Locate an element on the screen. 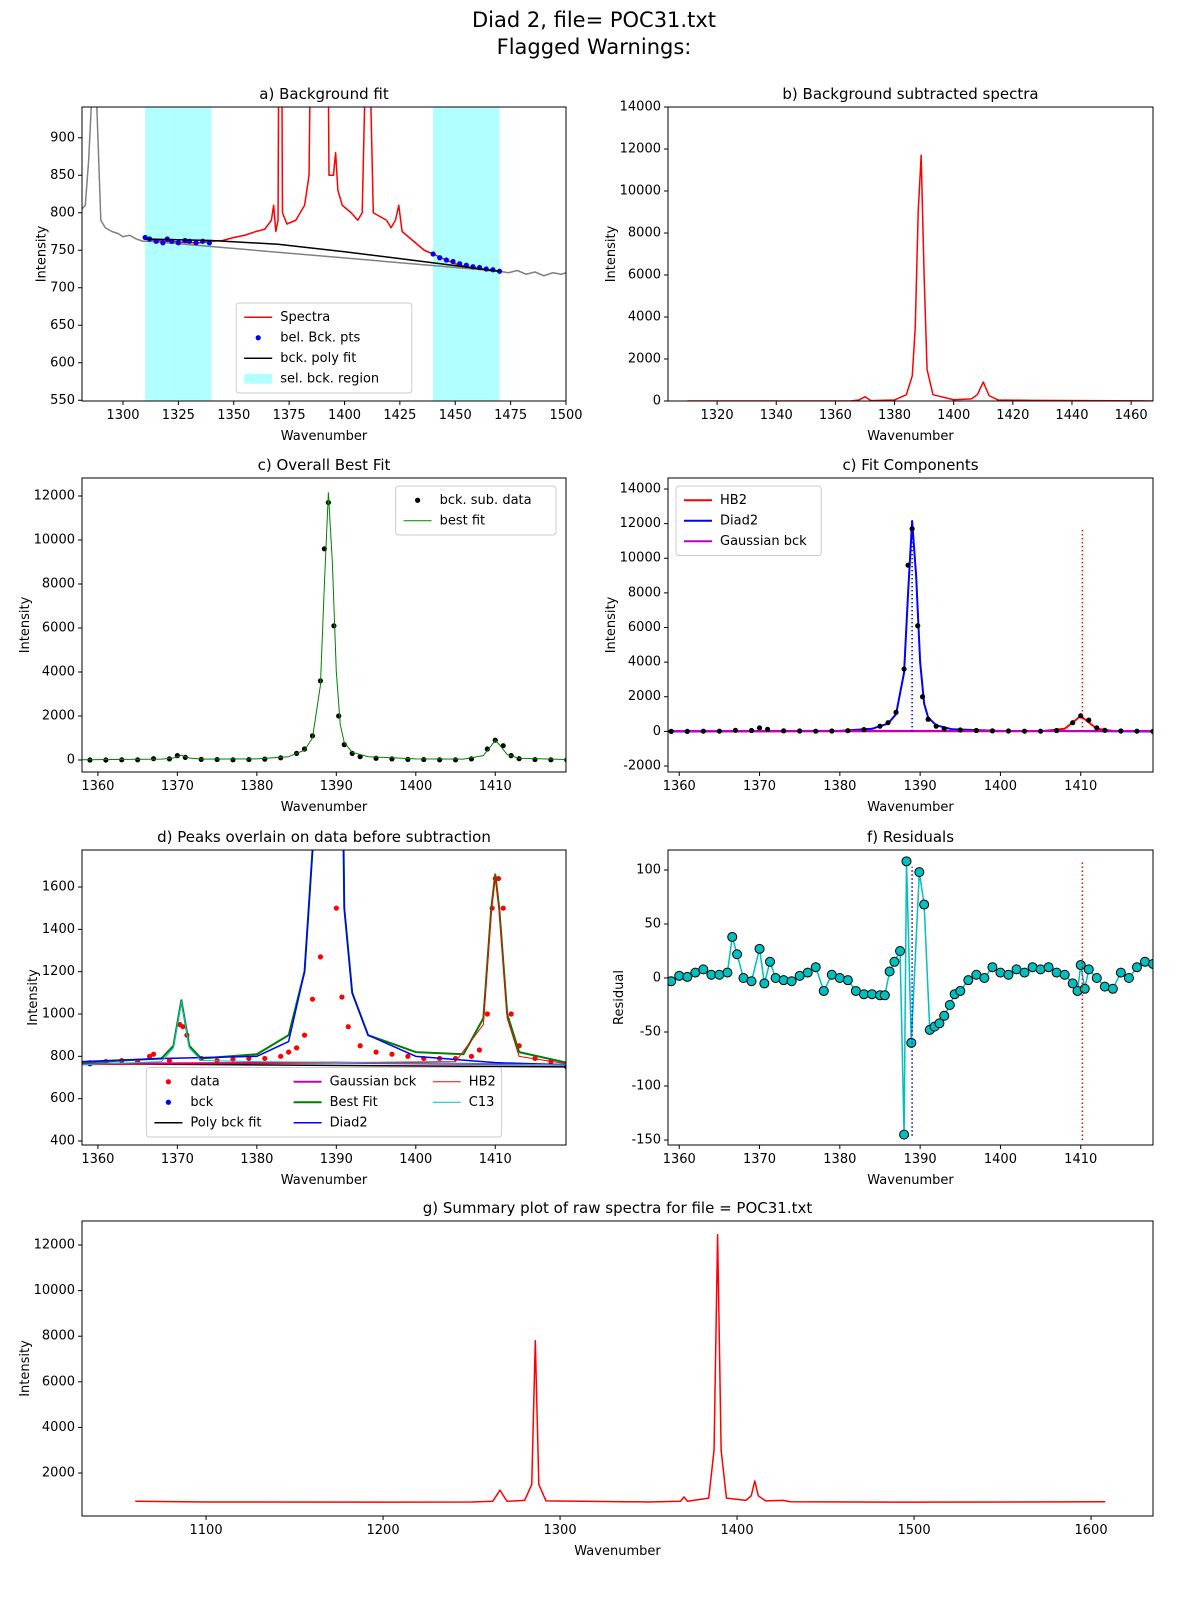 Image resolution: width=1189 pixels, height=1609 pixels. y-tick-label: 4000 is located at coordinates (644, 317).